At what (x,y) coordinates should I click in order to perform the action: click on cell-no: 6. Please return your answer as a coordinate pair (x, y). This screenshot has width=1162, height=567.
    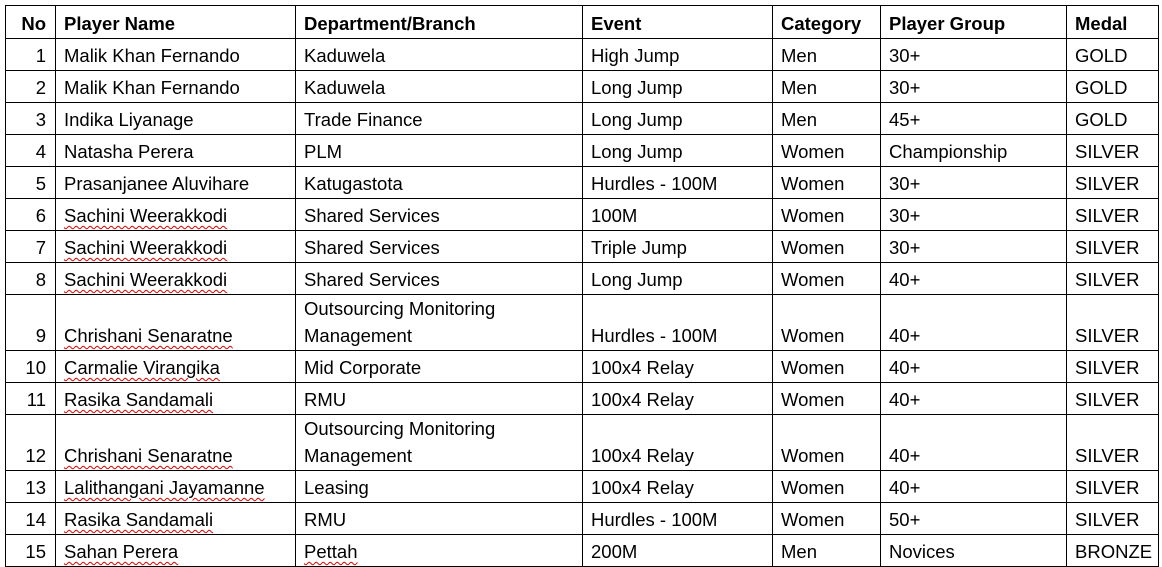
    Looking at the image, I should click on (30, 214).